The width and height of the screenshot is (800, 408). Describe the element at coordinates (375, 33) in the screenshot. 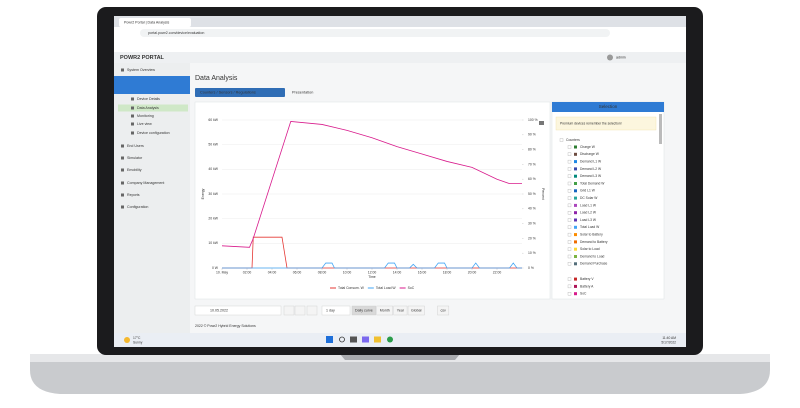

I see `url-field` at that location.